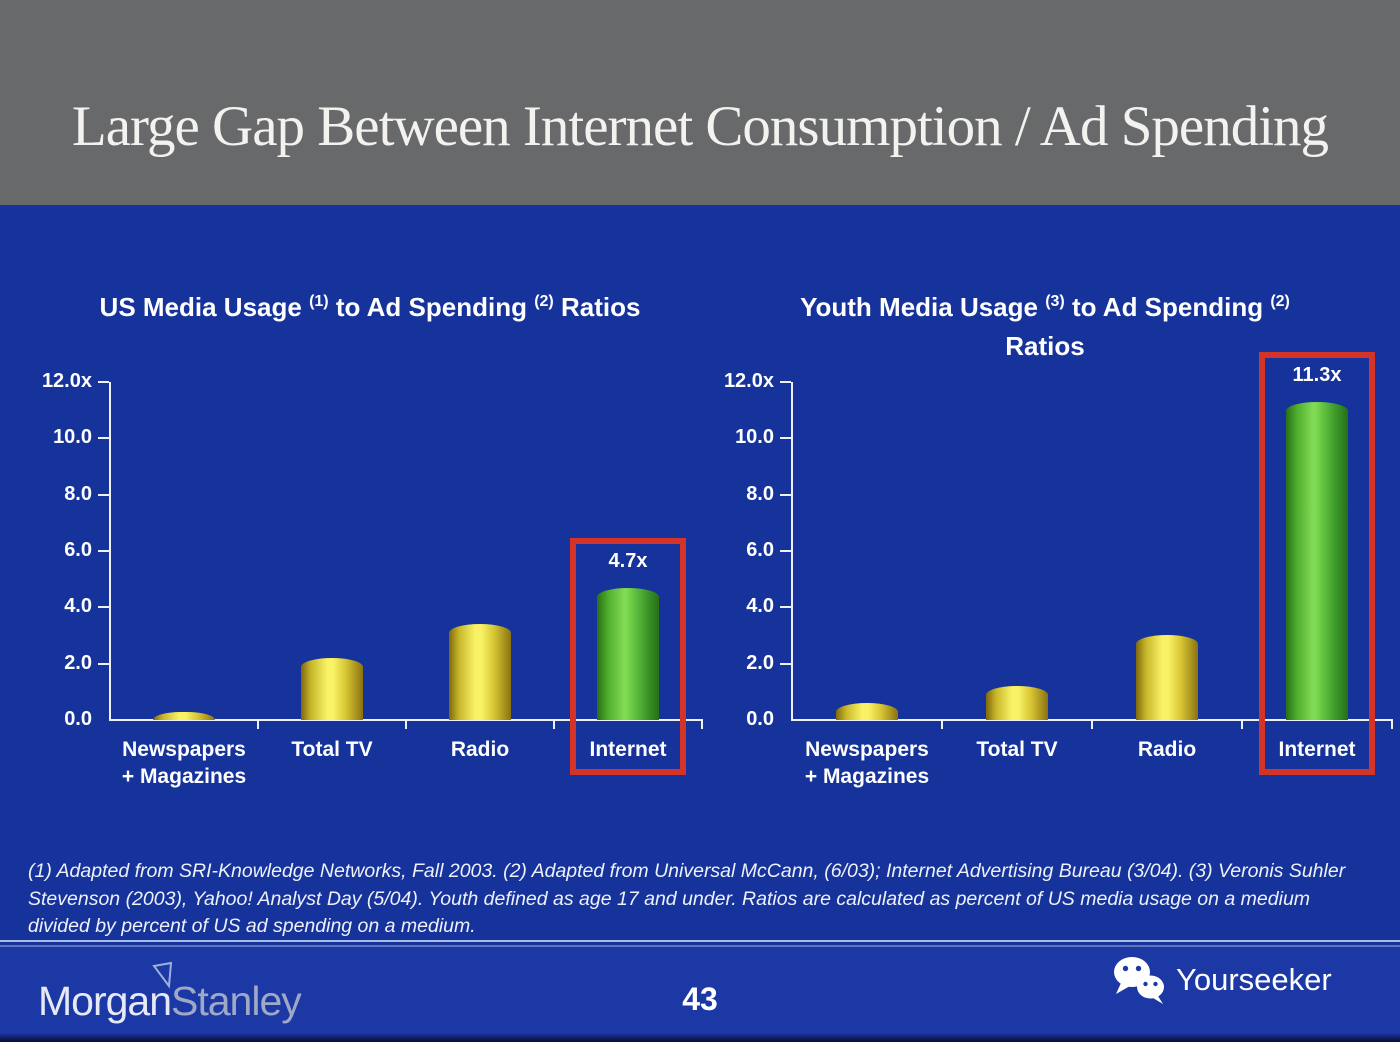 The image size is (1400, 1042). Describe the element at coordinates (1317, 375) in the screenshot. I see `bar-value-label: 11.3x` at that location.